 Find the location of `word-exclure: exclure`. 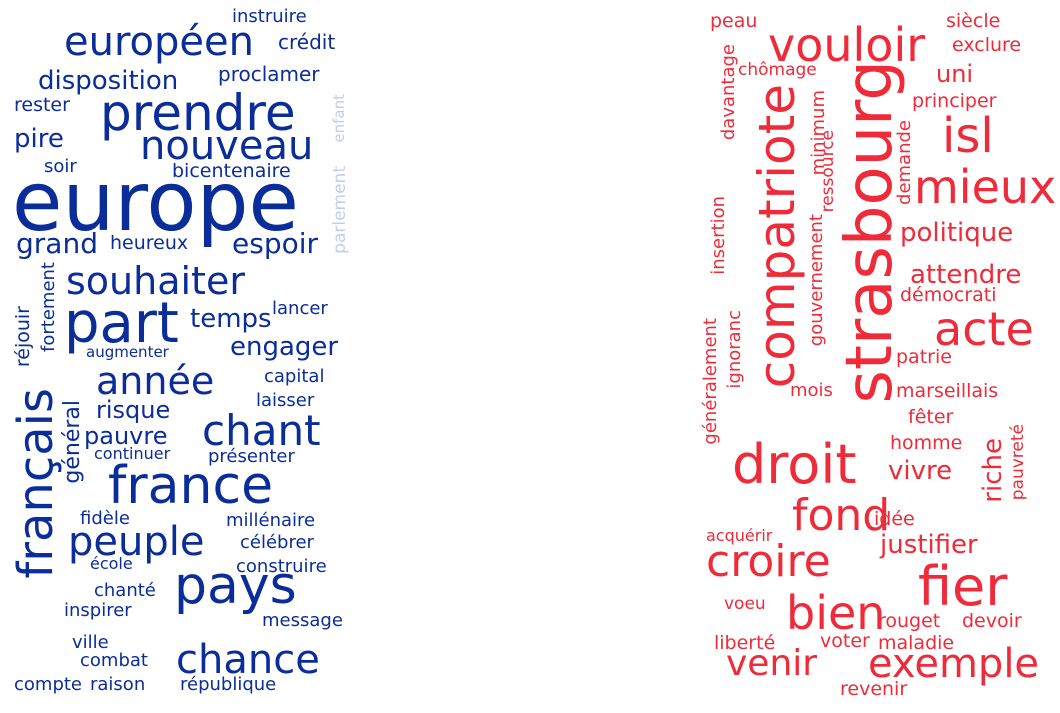

word-exclure: exclure is located at coordinates (987, 45).